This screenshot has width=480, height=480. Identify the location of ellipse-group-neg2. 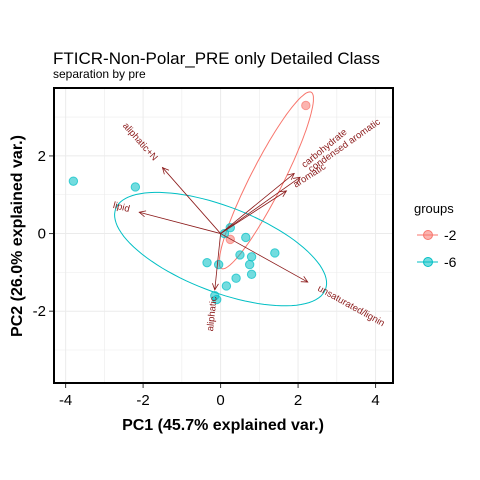
(266, 180).